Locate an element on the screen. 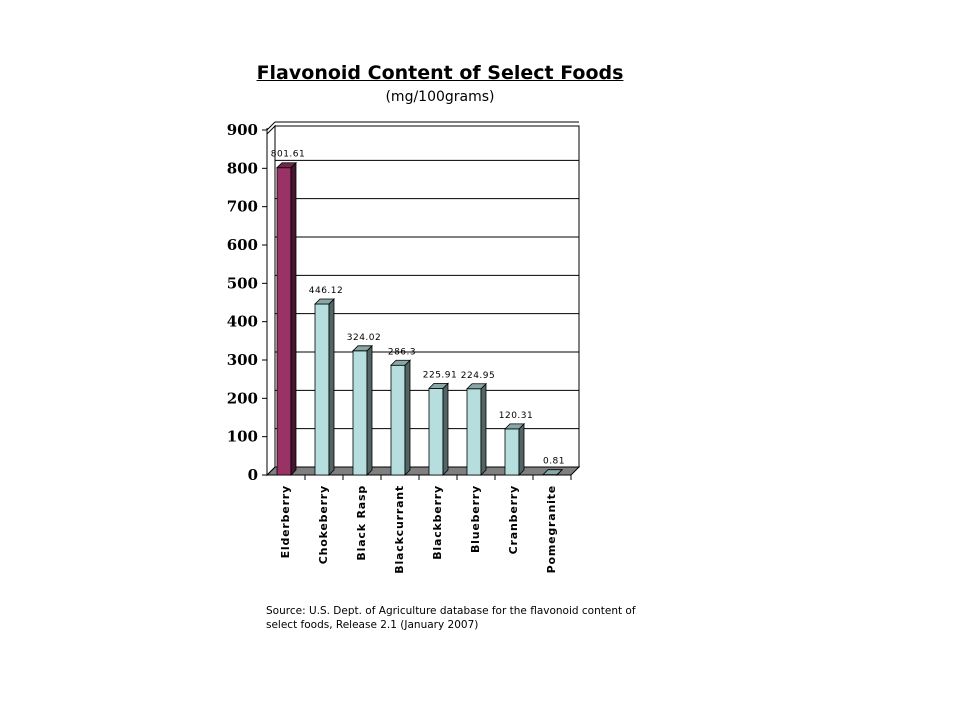  data-label: 120.31 is located at coordinates (516, 416).